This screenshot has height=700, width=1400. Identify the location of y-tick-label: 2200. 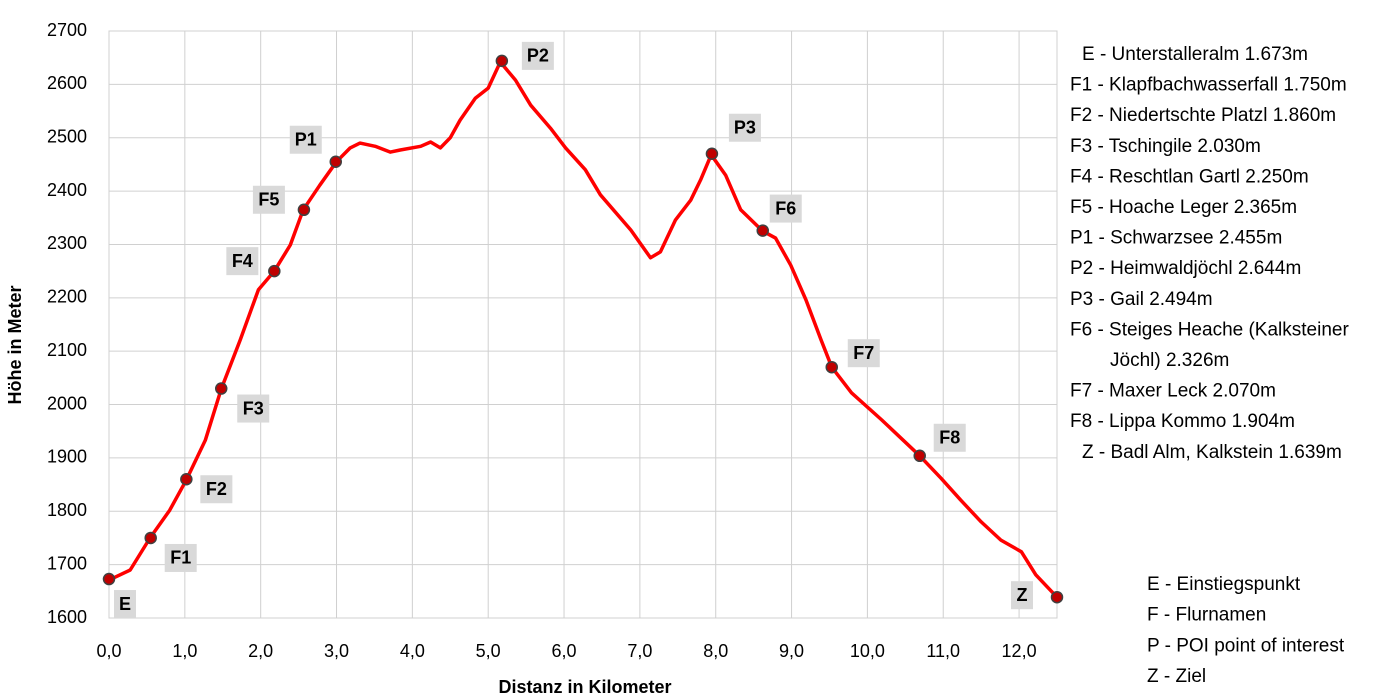
(67, 297).